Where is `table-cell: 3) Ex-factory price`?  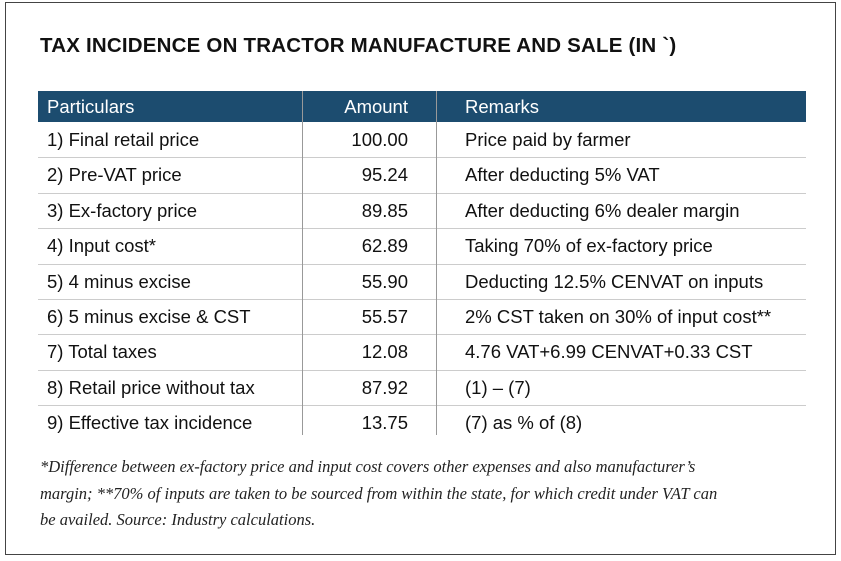 table-cell: 3) Ex-factory price is located at coordinates (122, 210).